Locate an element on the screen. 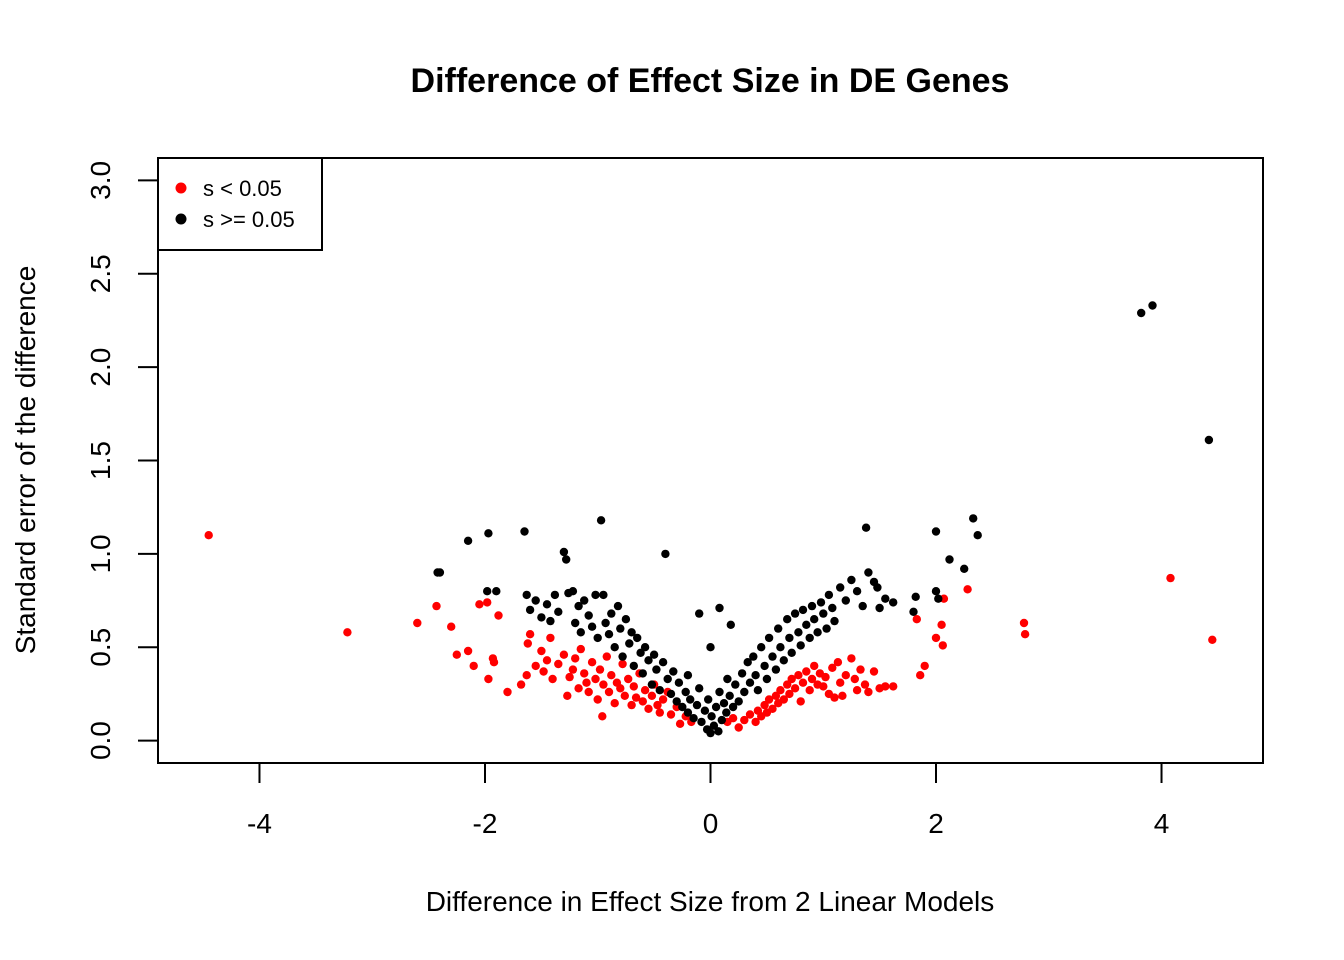  legend-marker-significant is located at coordinates (181, 188).